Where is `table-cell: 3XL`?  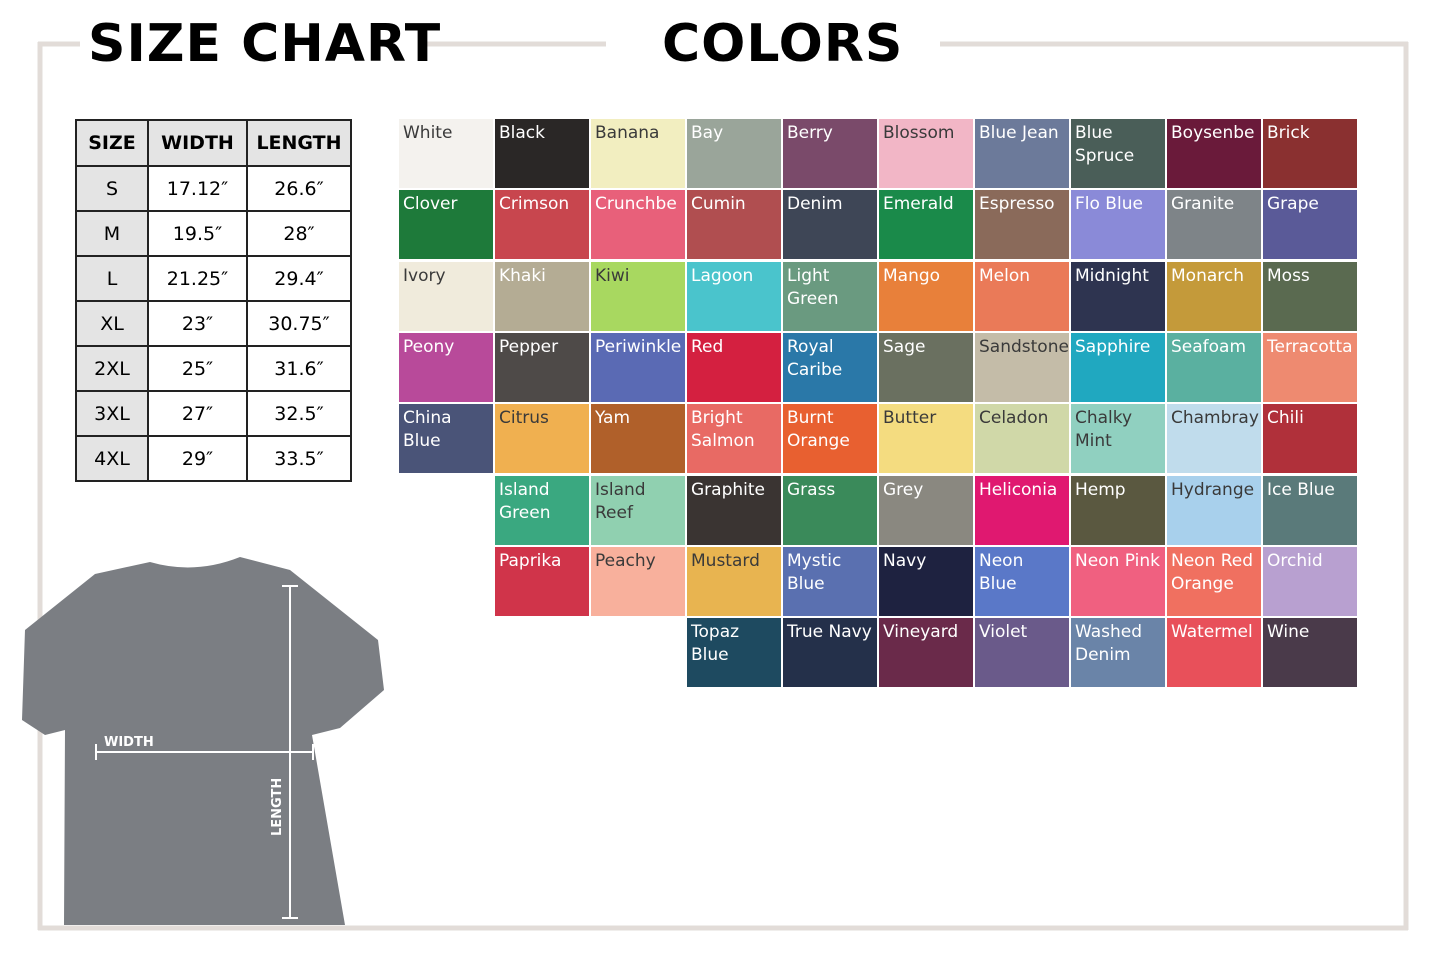
table-cell: 3XL is located at coordinates (112, 413).